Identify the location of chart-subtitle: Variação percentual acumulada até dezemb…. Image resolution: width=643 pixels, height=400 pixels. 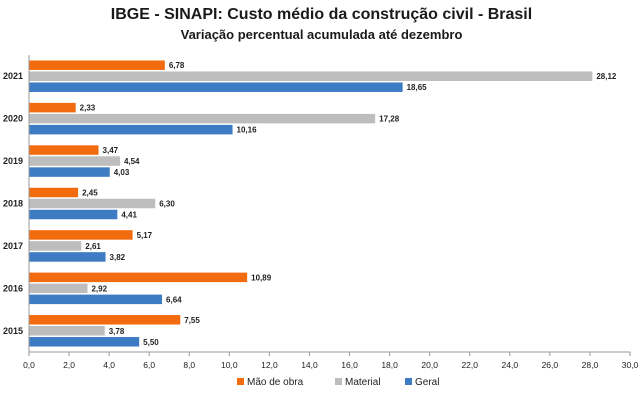
(321, 34).